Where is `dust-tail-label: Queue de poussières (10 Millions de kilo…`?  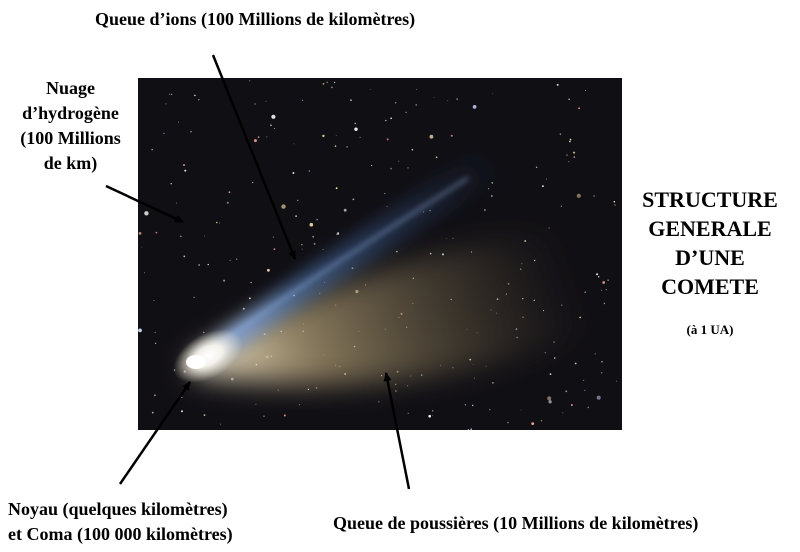
dust-tail-label: Queue de poussières (10 Millions de kilo… is located at coordinates (516, 523).